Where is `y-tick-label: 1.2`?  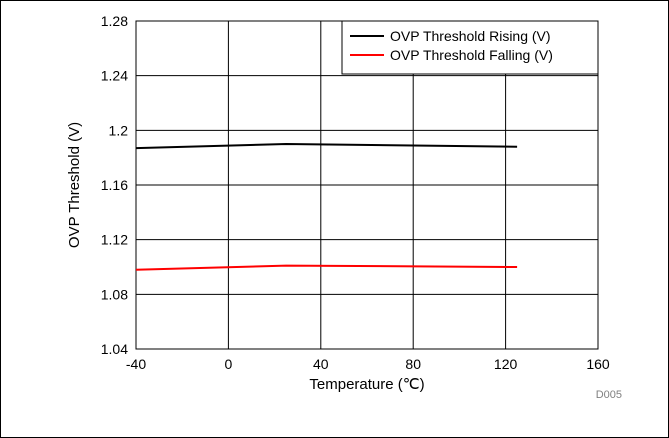
y-tick-label: 1.2 is located at coordinates (119, 130).